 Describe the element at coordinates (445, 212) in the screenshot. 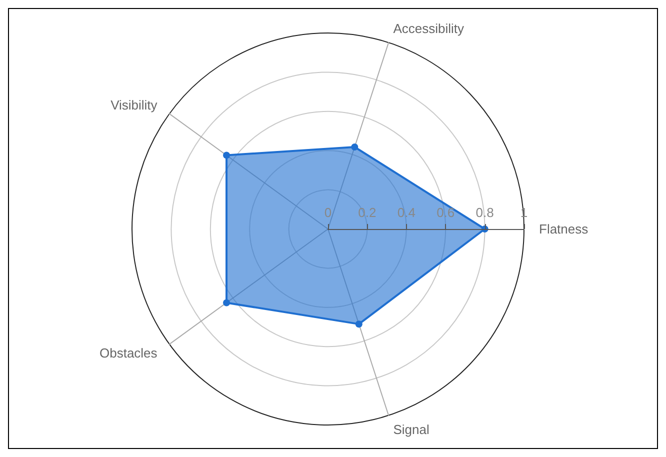

I see `y-tick-label: 0.6` at that location.